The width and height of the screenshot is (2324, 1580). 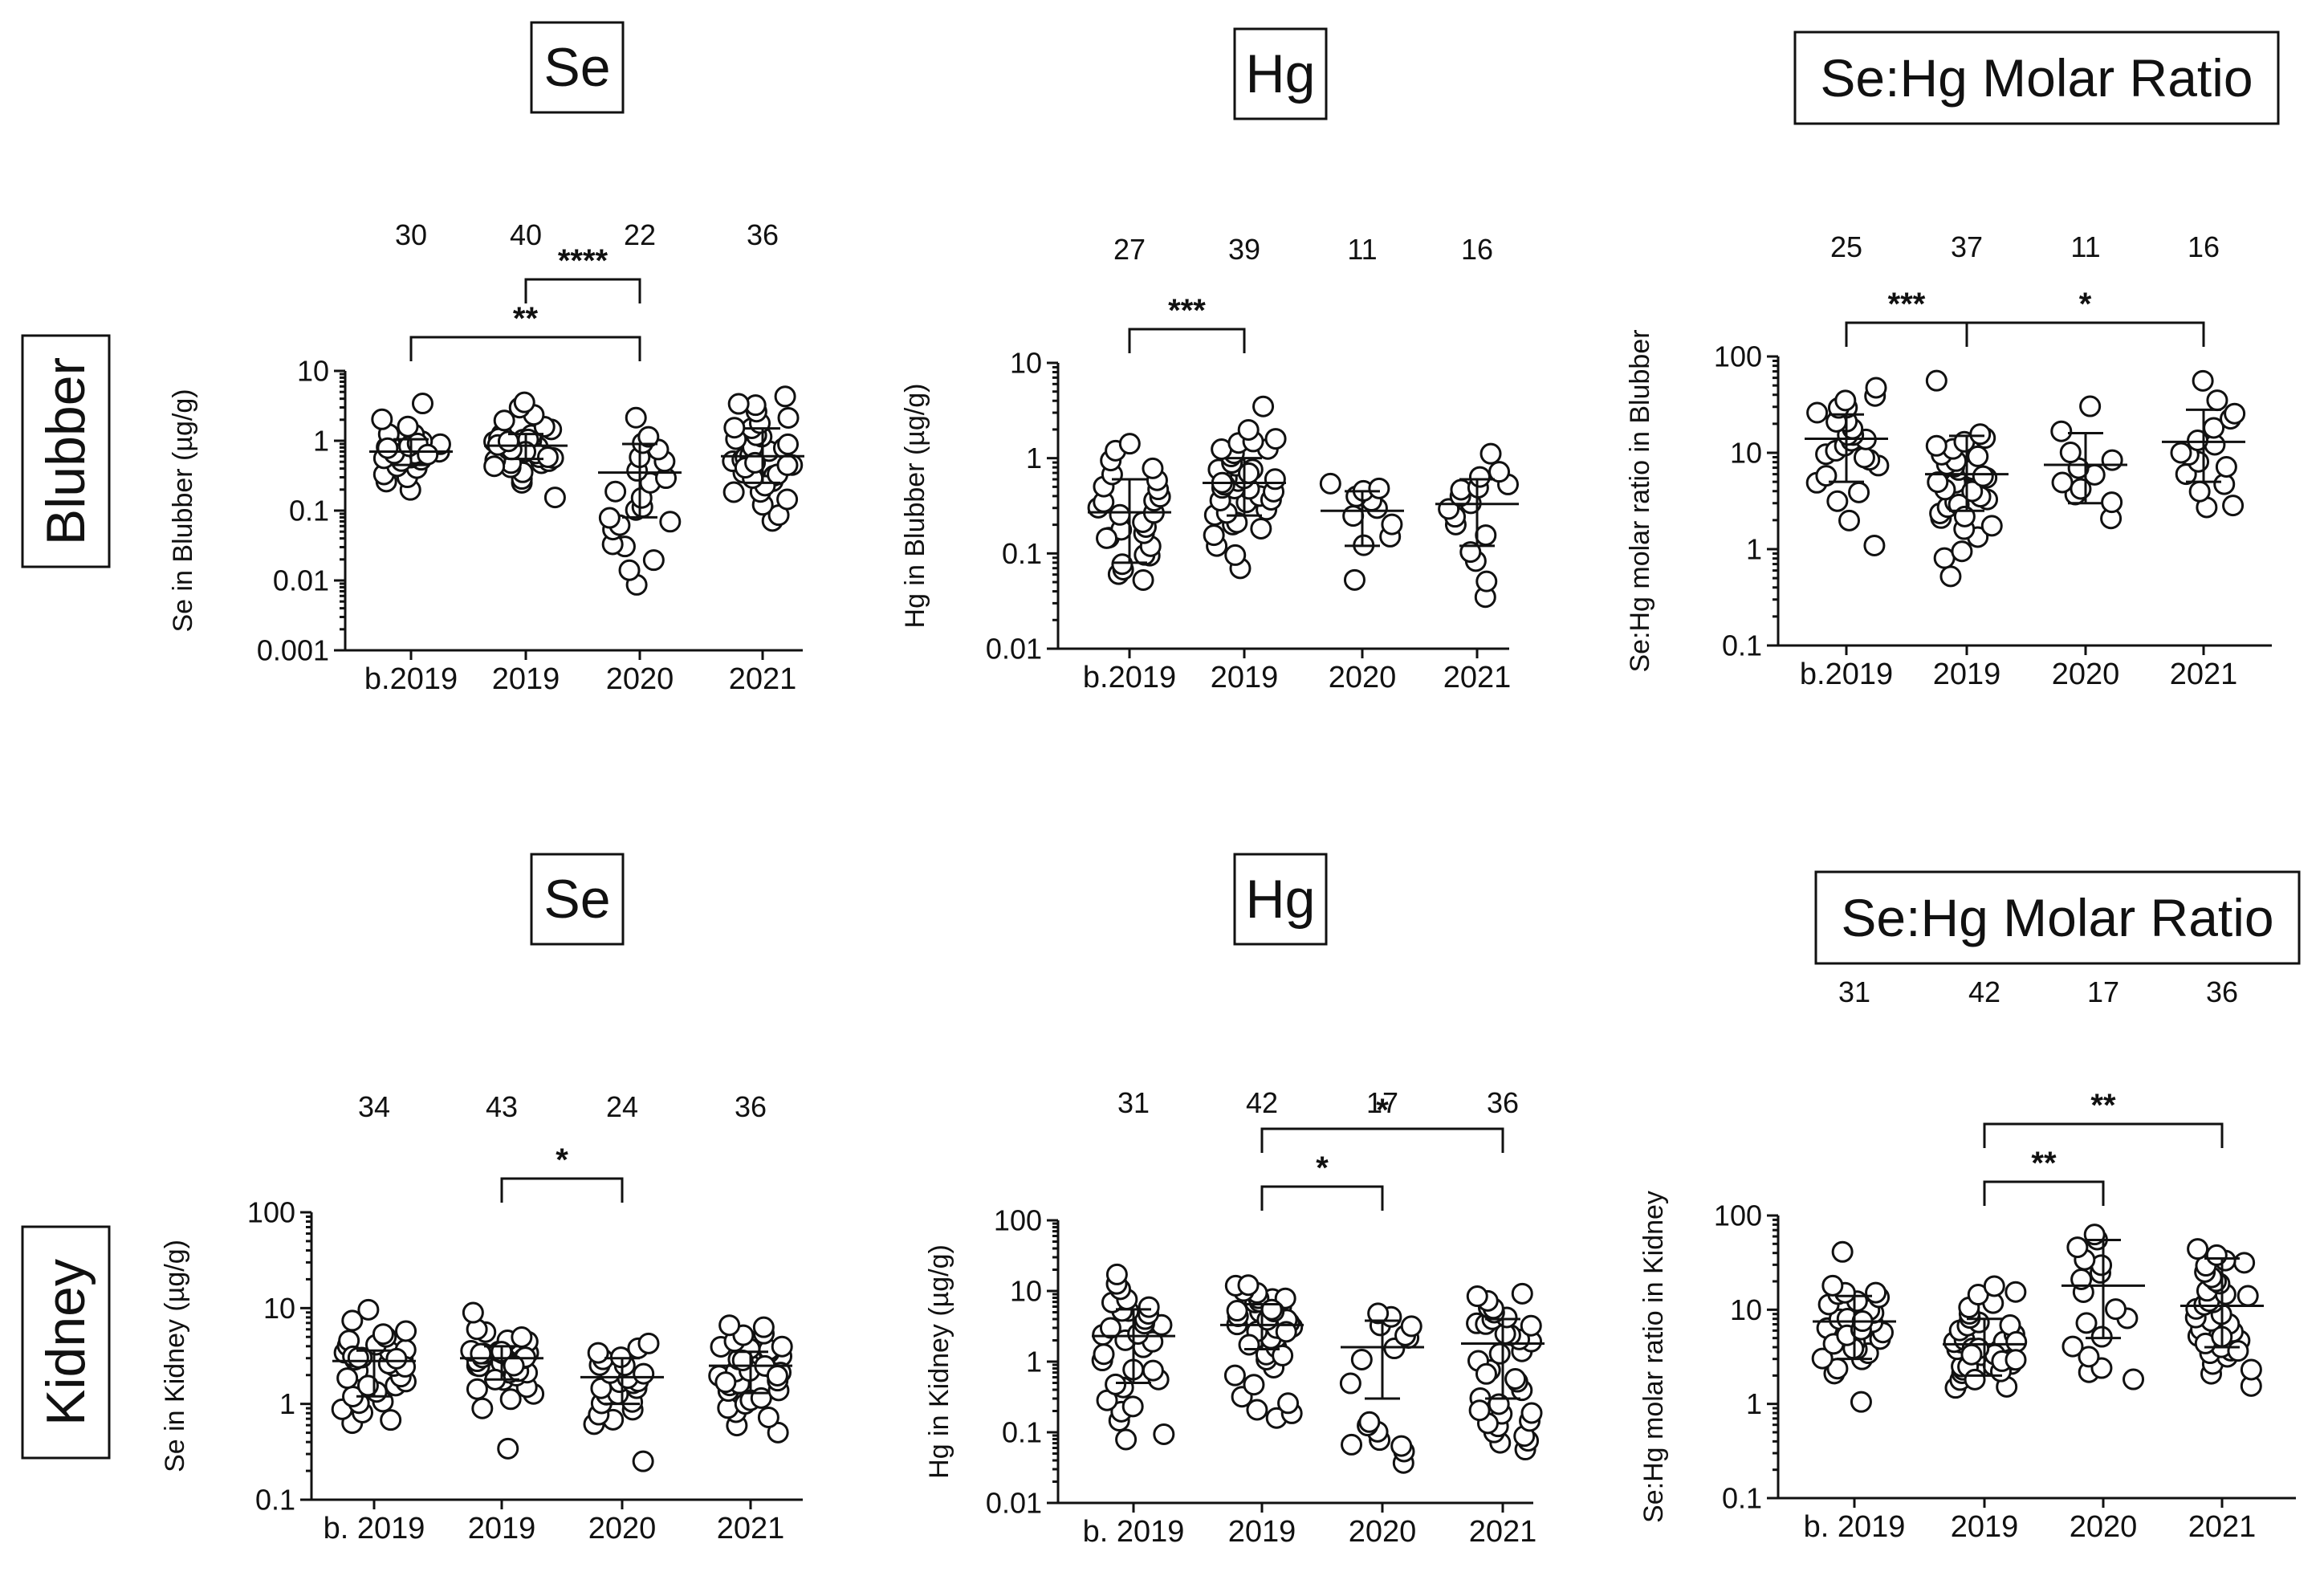 What do you see at coordinates (1262, 1532) in the screenshot?
I see `x-tick-label: 2019` at bounding box center [1262, 1532].